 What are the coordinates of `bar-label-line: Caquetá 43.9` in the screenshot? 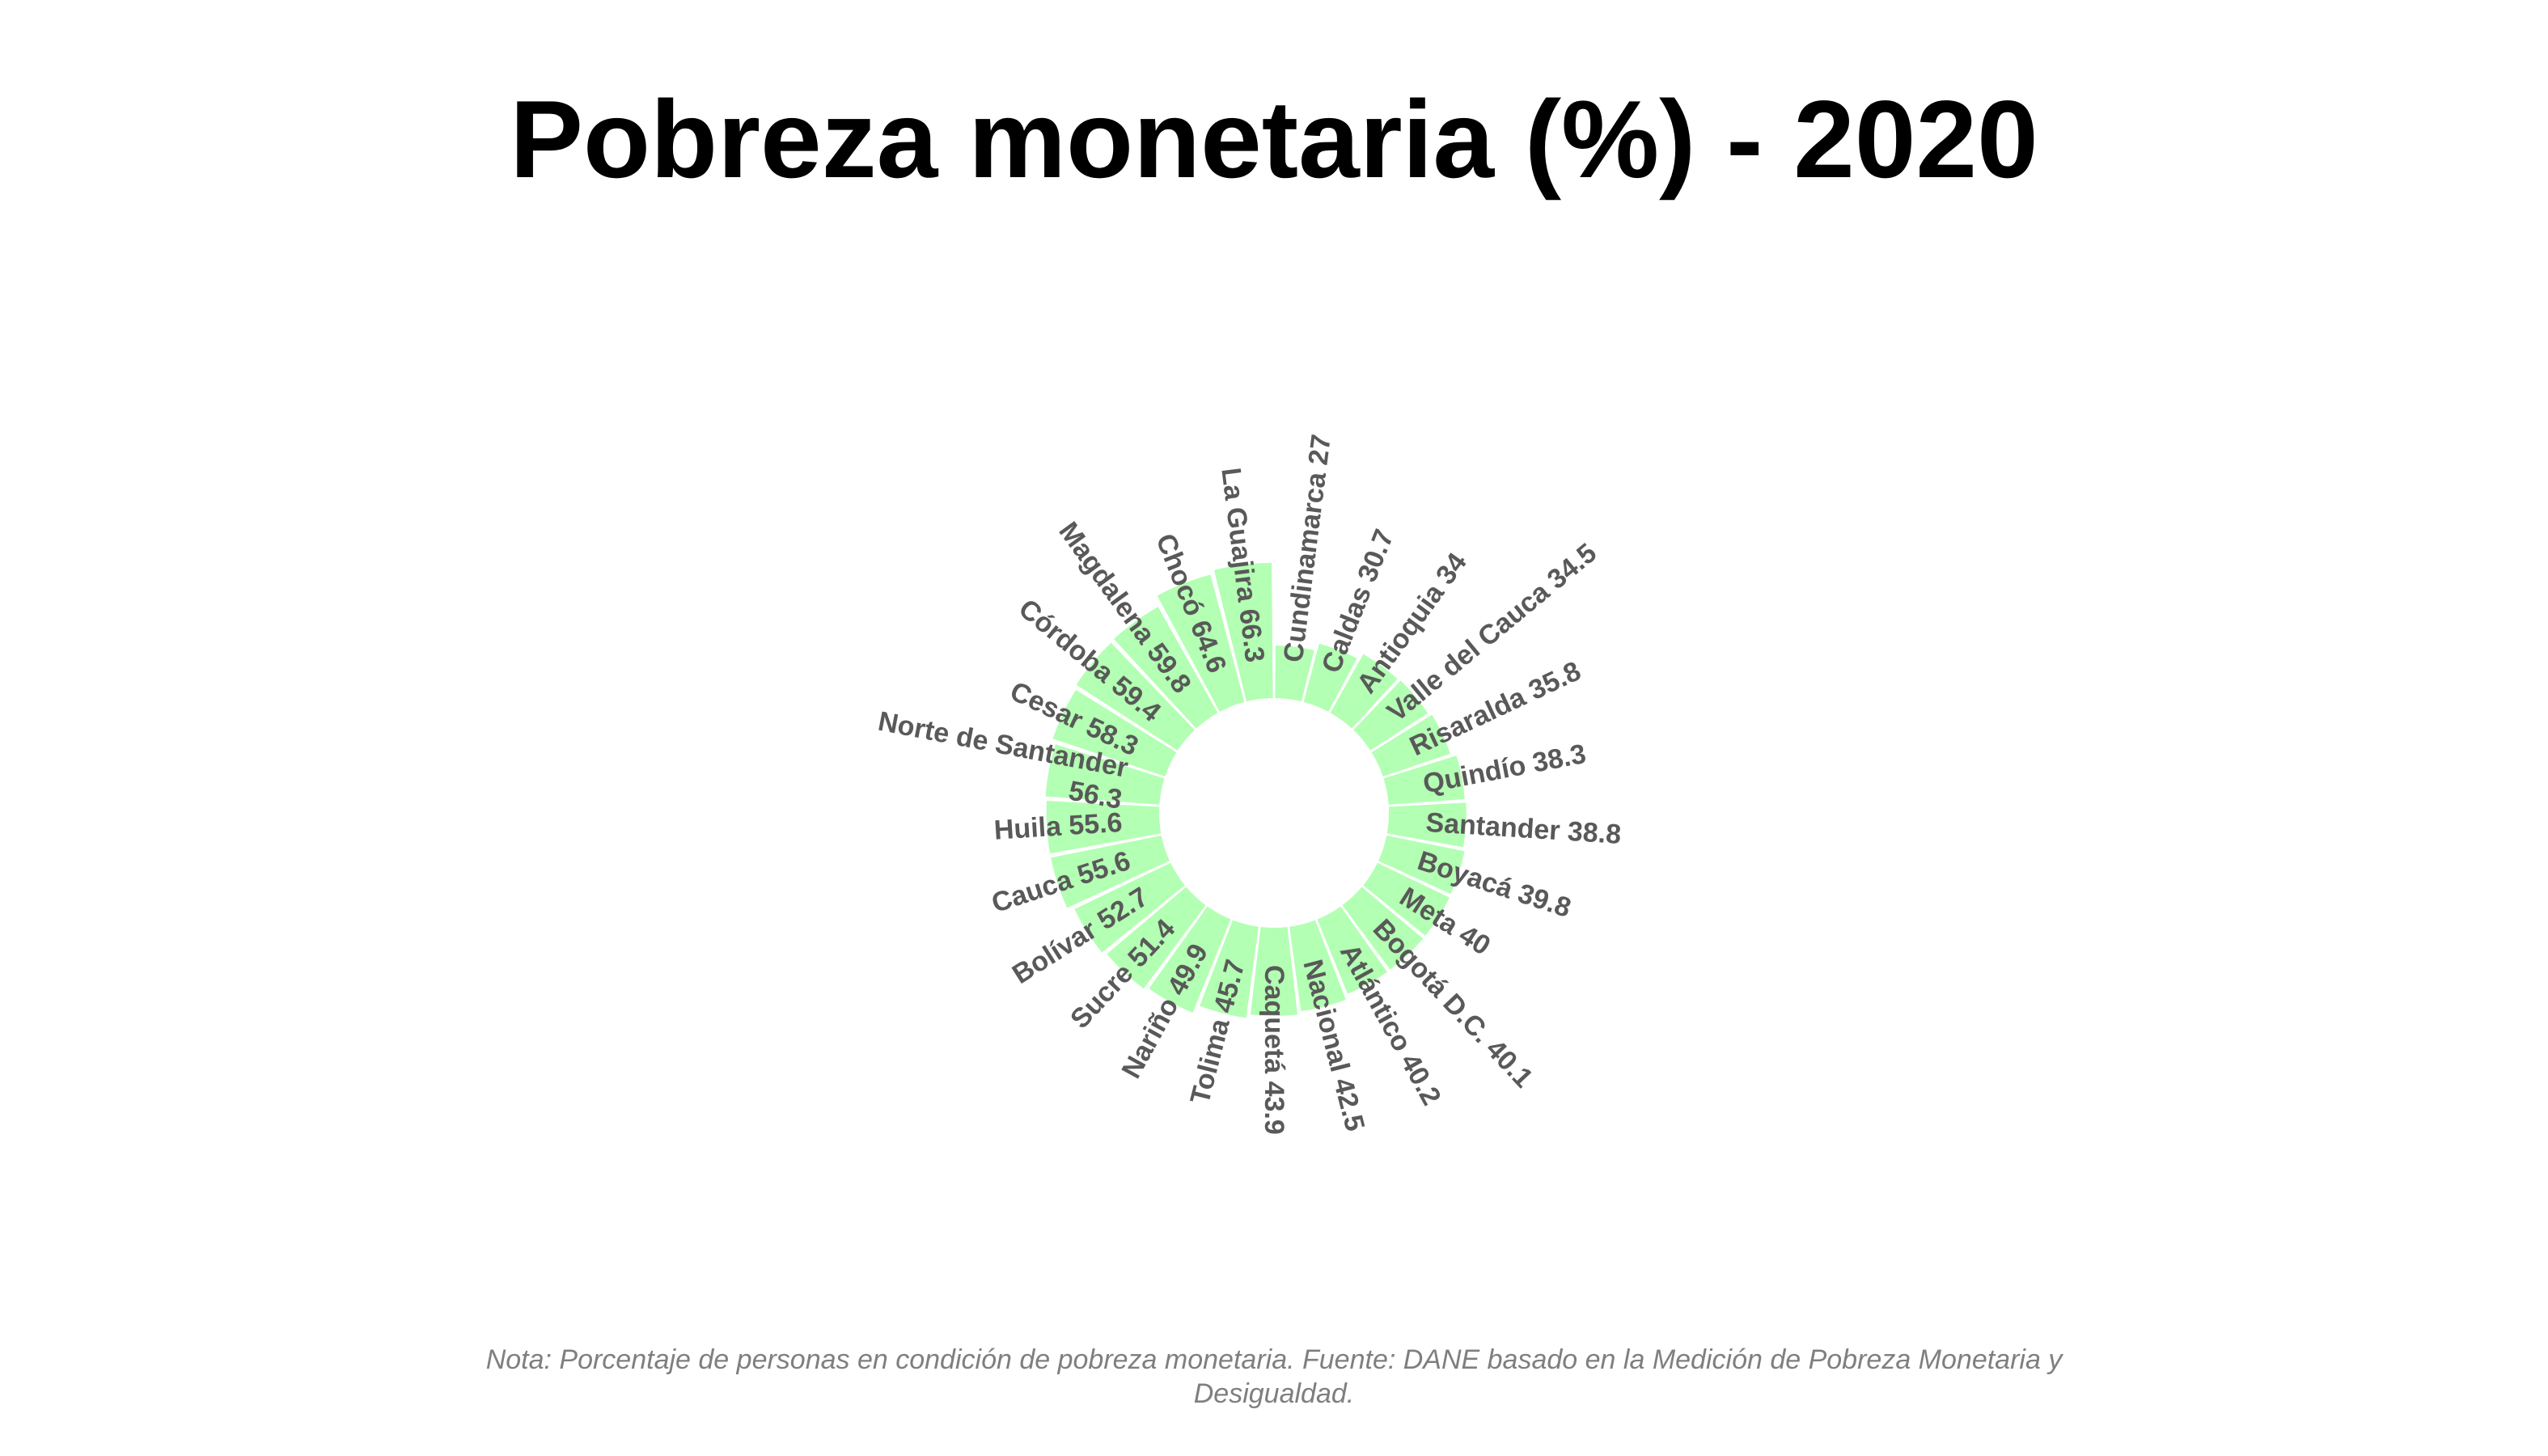 It's located at (1274, 1050).